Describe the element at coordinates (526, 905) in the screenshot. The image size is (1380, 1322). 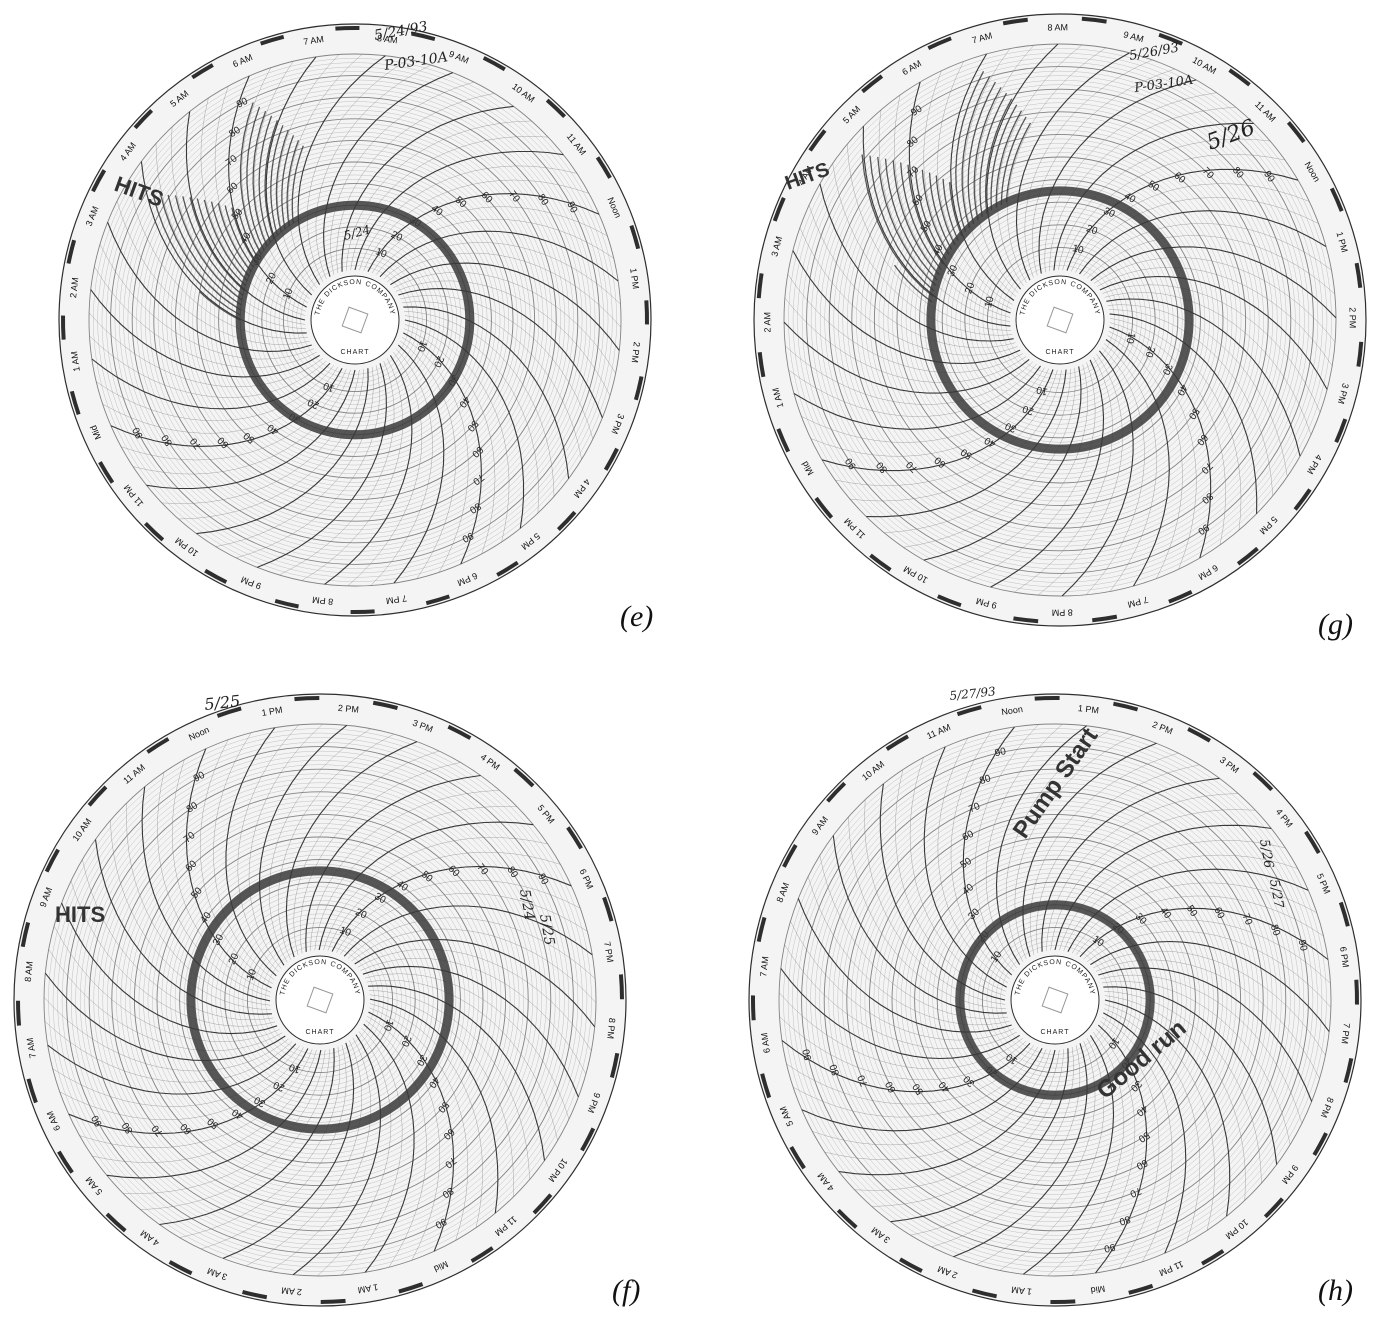
I see `handwritten-note: 5/24` at that location.